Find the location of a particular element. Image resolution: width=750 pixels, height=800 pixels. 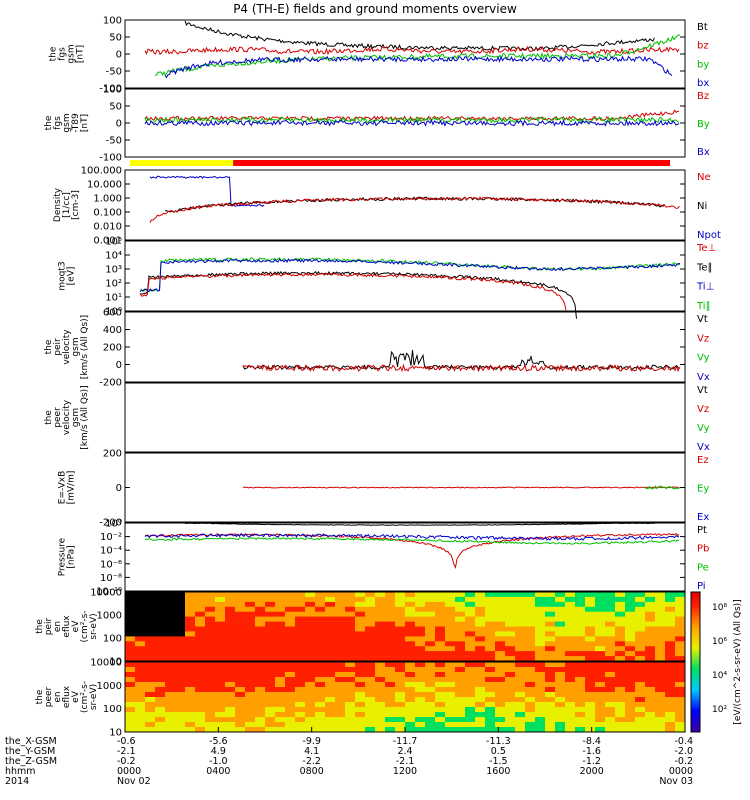

legend-Npot: Npot is located at coordinates (709, 235).